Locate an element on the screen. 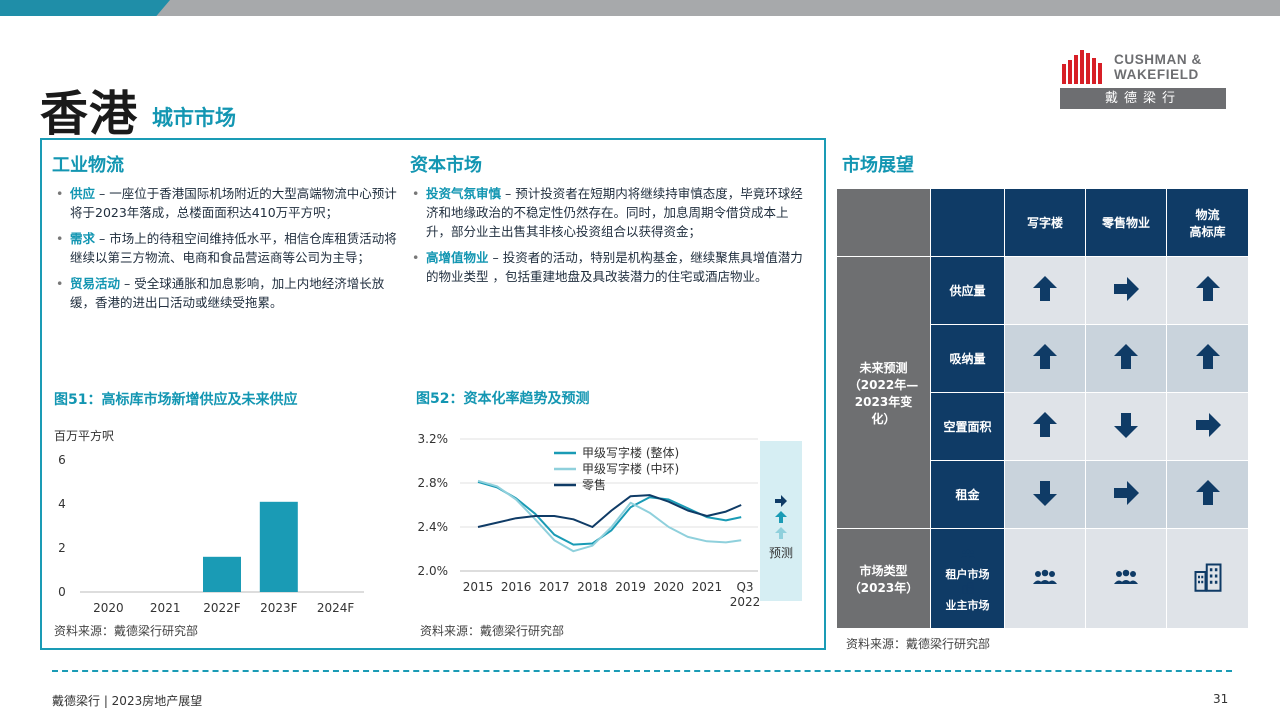 Image resolution: width=1280 pixels, height=720 pixels. row-label: 空置面积 is located at coordinates (967, 426).